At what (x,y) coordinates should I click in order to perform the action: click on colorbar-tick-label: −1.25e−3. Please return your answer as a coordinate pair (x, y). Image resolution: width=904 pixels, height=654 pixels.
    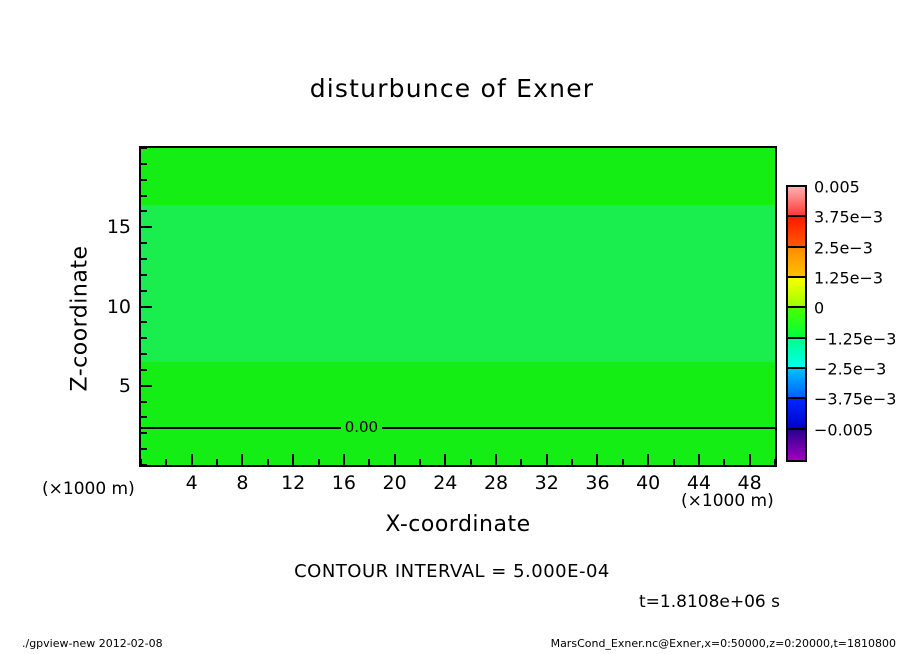
    Looking at the image, I should click on (855, 339).